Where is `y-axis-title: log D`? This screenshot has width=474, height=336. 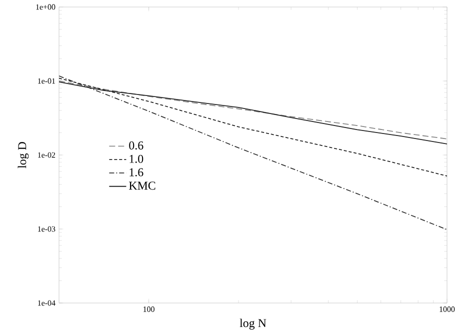 y-axis-title: log D is located at coordinates (23, 155).